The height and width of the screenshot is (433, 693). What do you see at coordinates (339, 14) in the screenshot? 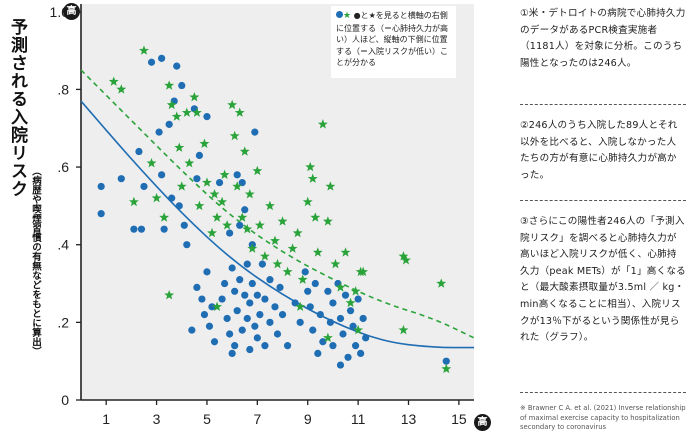
I see `circle-marker-icon` at bounding box center [339, 14].